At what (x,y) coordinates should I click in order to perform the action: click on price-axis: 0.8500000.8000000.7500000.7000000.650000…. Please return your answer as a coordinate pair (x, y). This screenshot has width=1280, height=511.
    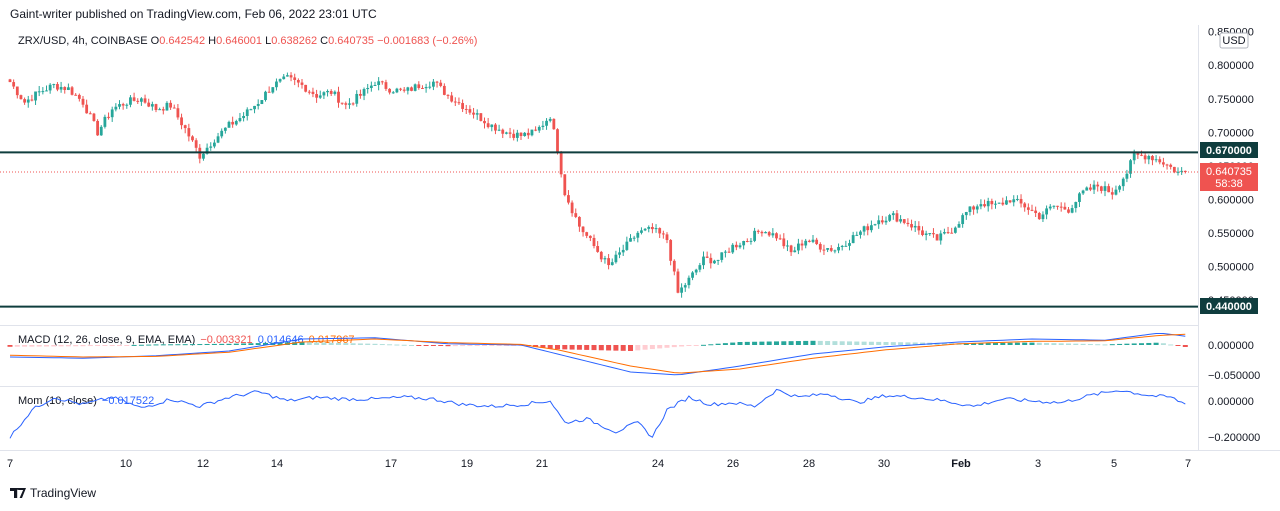
    Looking at the image, I should click on (1231, 167).